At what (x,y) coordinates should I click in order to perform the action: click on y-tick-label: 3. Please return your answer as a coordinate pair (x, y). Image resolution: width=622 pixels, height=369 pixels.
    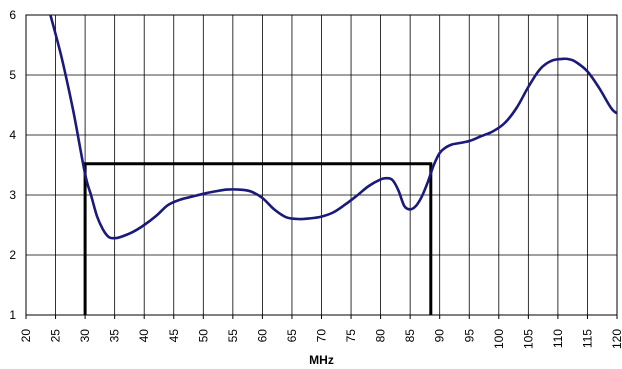
    Looking at the image, I should click on (12, 195).